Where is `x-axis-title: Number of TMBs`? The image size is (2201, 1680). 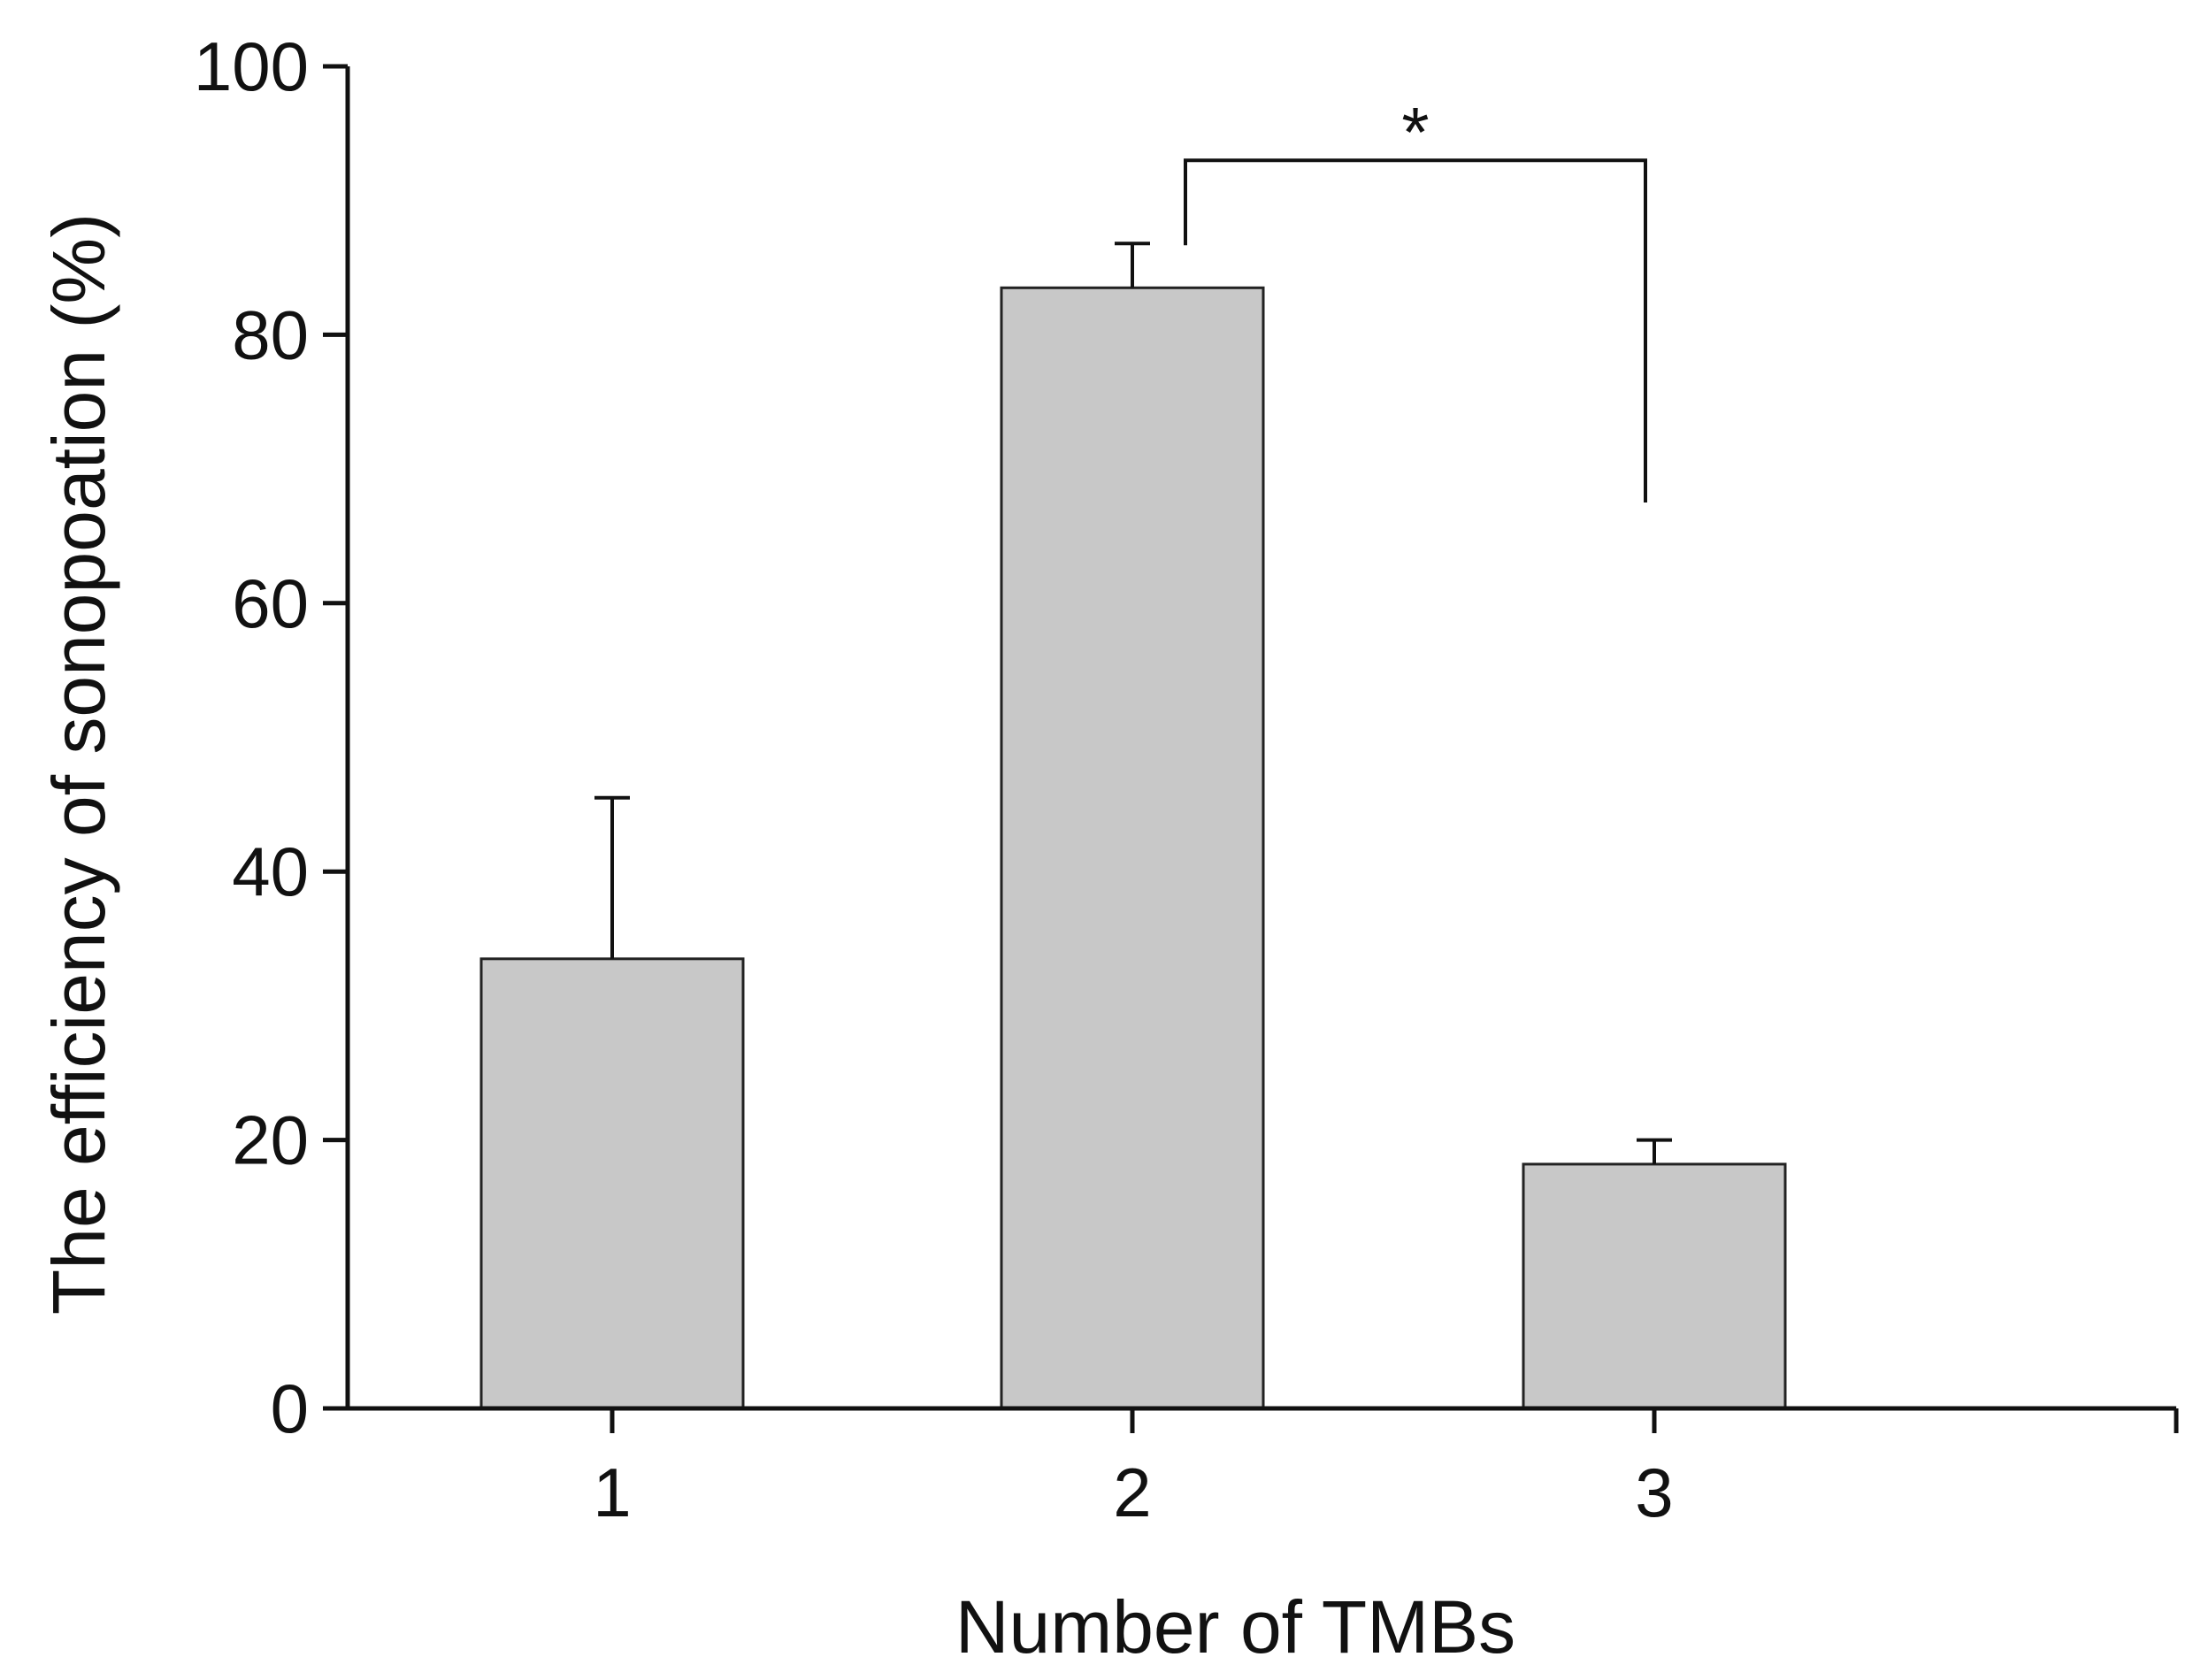
x-axis-title: Number of TMBs is located at coordinates (1235, 1626).